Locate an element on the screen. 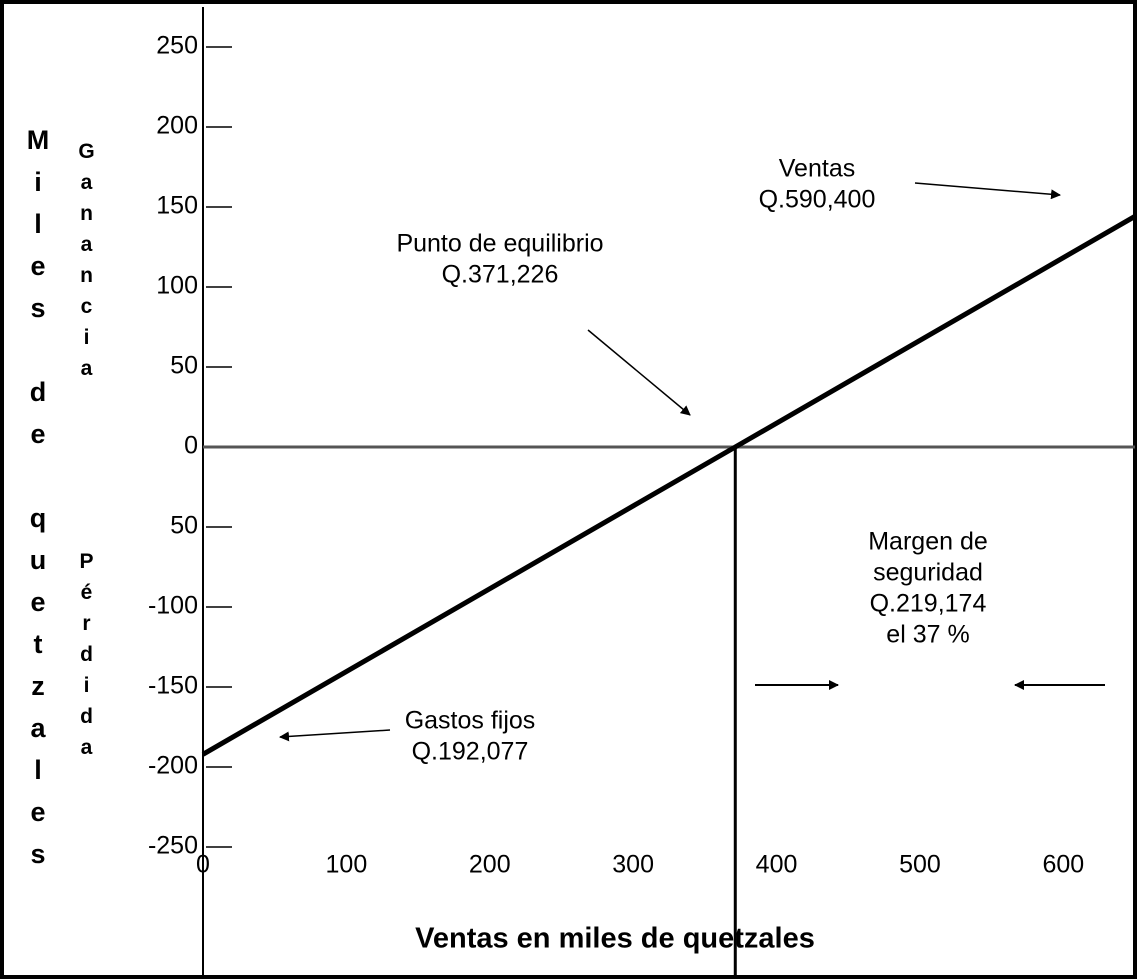  x-axis-label: Ventas en miles de quetzales is located at coordinates (615, 939).